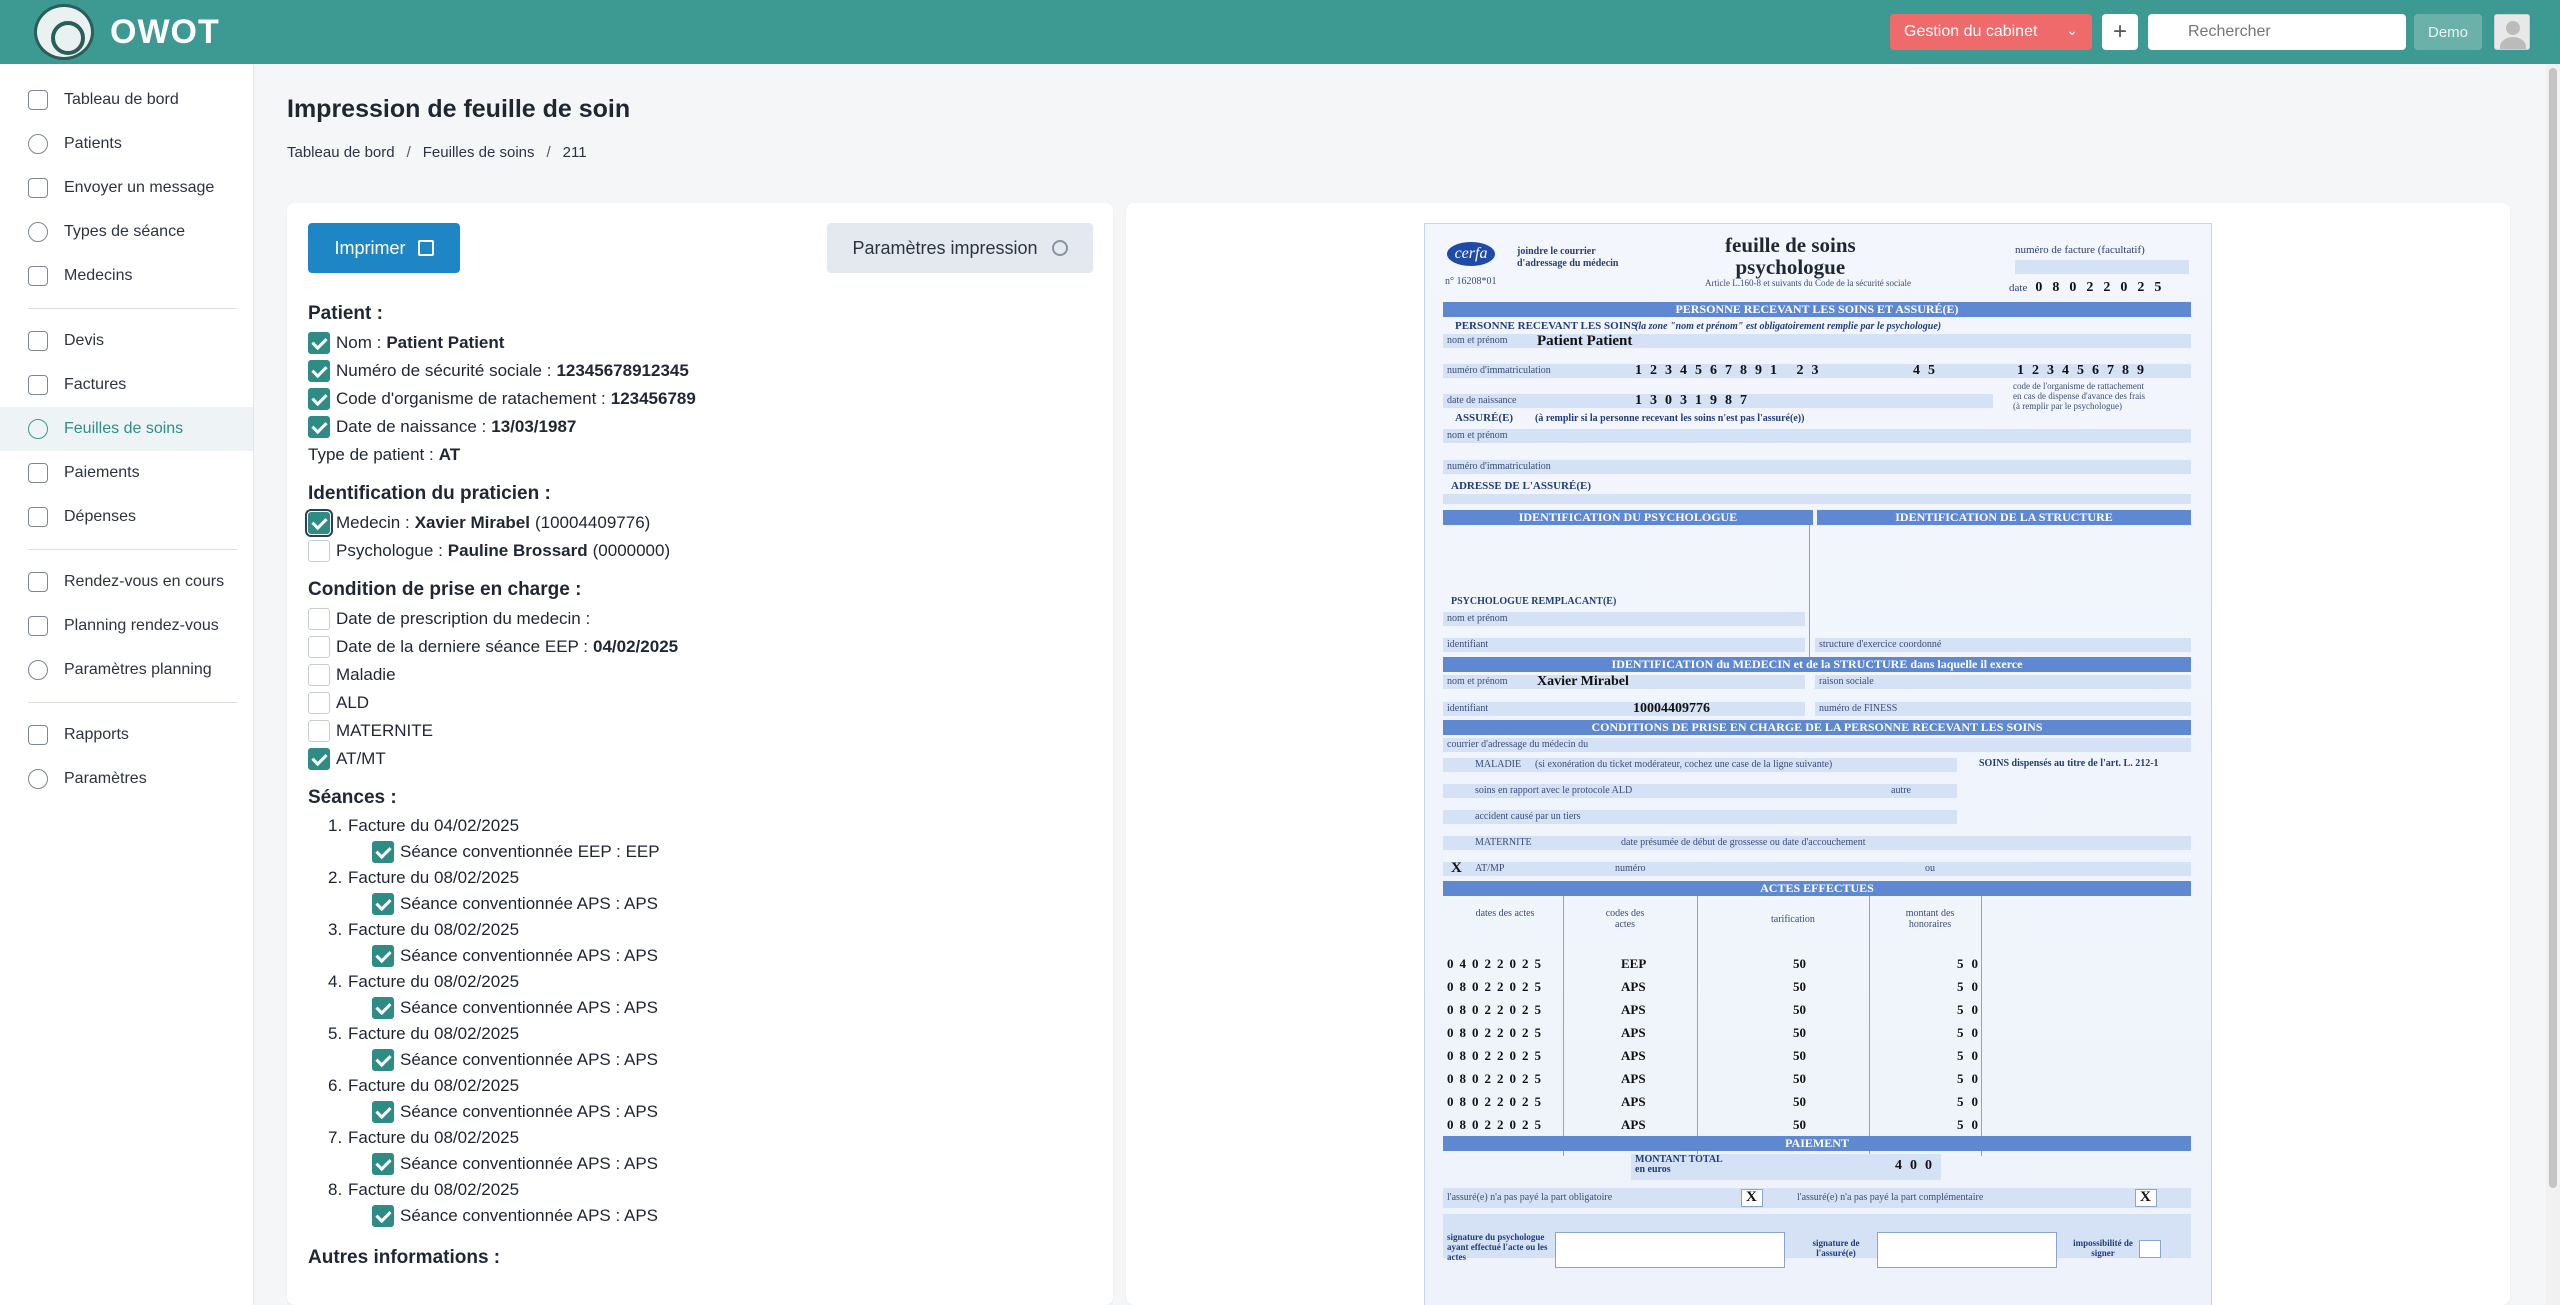 This screenshot has height=1305, width=2560. Describe the element at coordinates (2120, 32) in the screenshot. I see `add-button: +` at that location.